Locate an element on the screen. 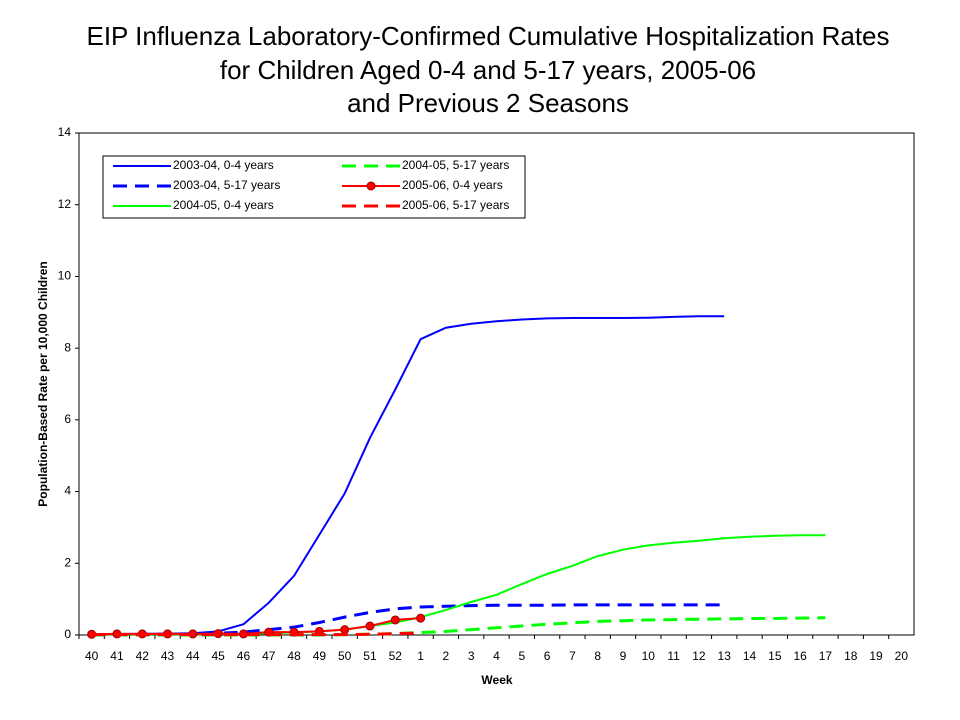  y-tick-label: 12 is located at coordinates (65, 204).